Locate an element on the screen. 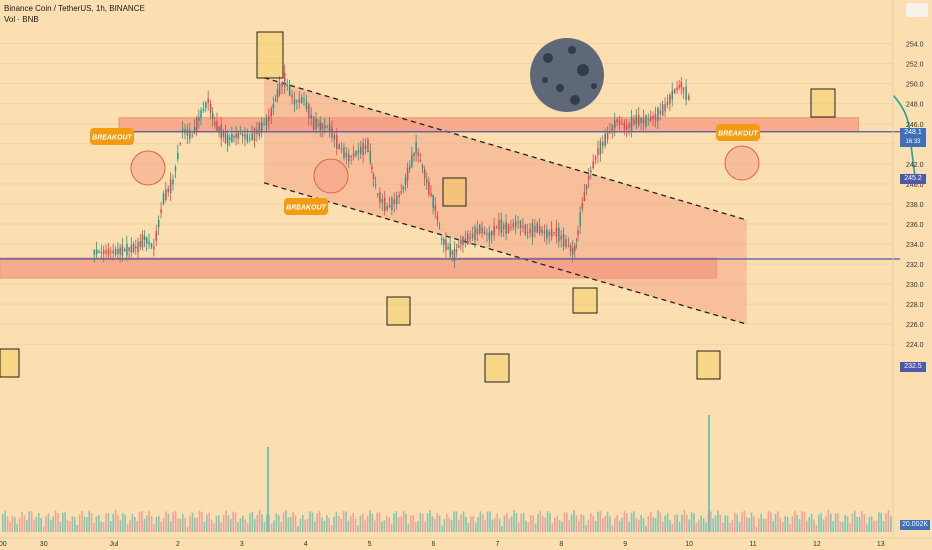  breakout-label: BREAKOUT is located at coordinates (738, 132).